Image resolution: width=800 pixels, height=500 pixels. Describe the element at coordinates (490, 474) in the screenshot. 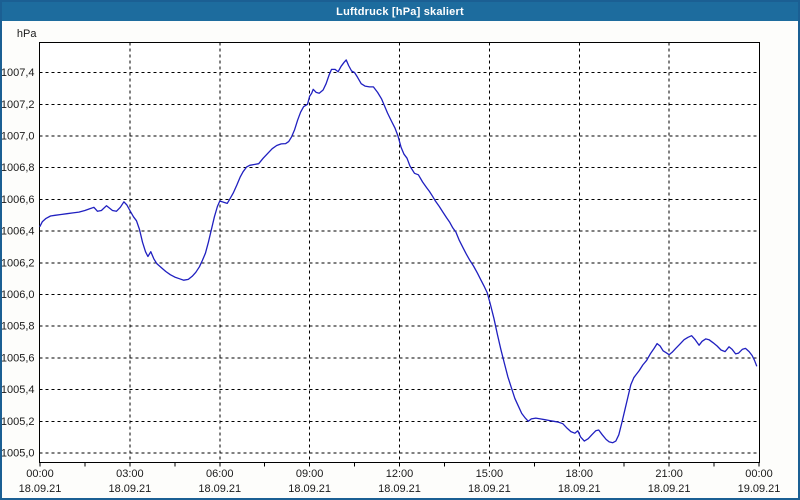

I see `x-time-label: 15:00` at that location.